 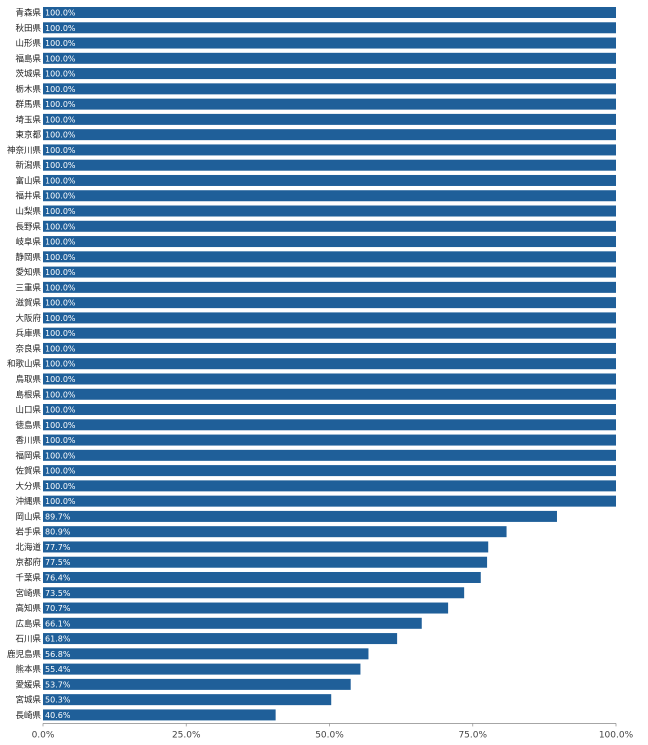 I want to click on value-label: 66.1%, so click(x=58, y=623).